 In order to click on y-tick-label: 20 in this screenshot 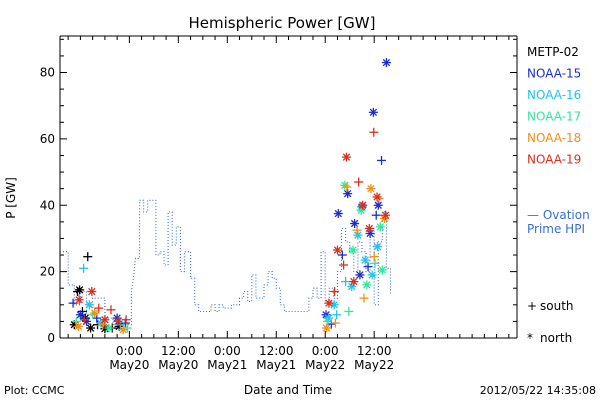, I will do `click(47, 272)`.